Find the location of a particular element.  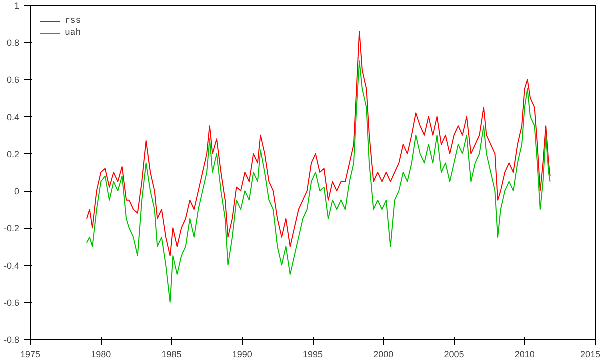

x-tick-label: 2000 is located at coordinates (384, 355).